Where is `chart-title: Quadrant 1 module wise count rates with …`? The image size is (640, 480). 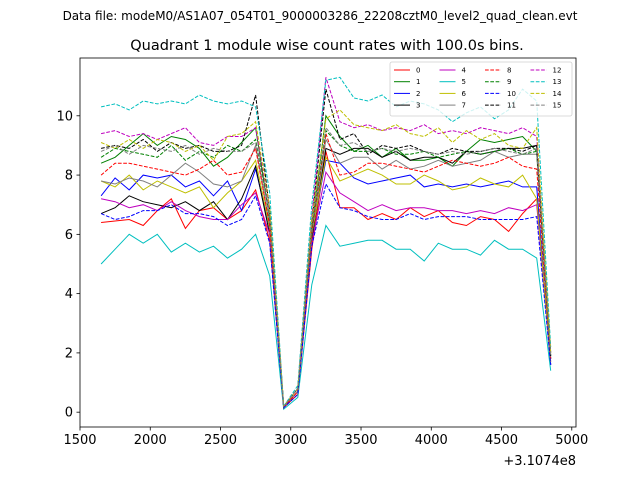
chart-title: Quadrant 1 module wise count rates with … is located at coordinates (327, 46).